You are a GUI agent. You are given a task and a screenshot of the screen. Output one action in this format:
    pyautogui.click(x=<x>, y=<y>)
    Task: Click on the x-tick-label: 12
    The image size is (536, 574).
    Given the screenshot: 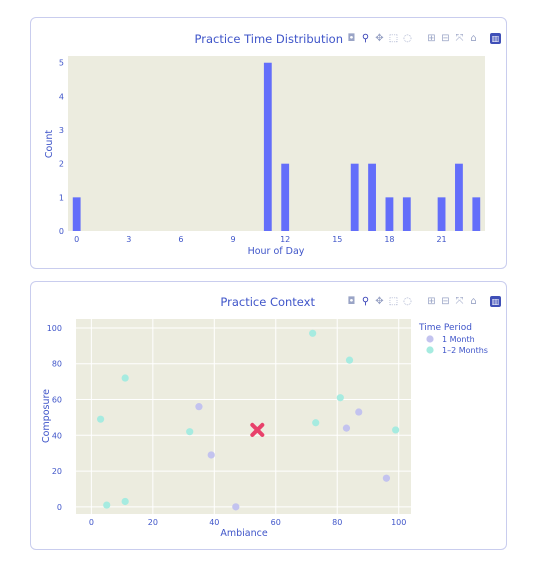 What is the action you would take?
    pyautogui.click(x=285, y=239)
    